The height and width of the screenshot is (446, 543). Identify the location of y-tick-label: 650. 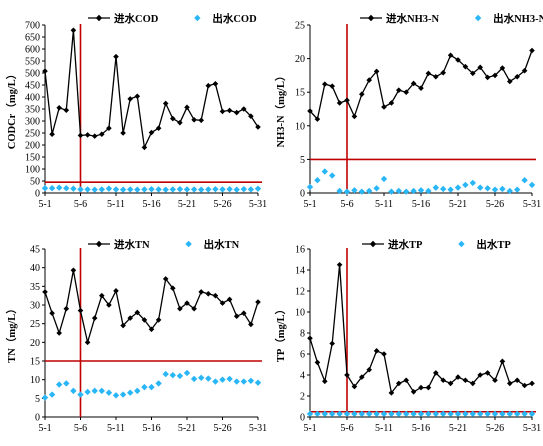
(32, 38).